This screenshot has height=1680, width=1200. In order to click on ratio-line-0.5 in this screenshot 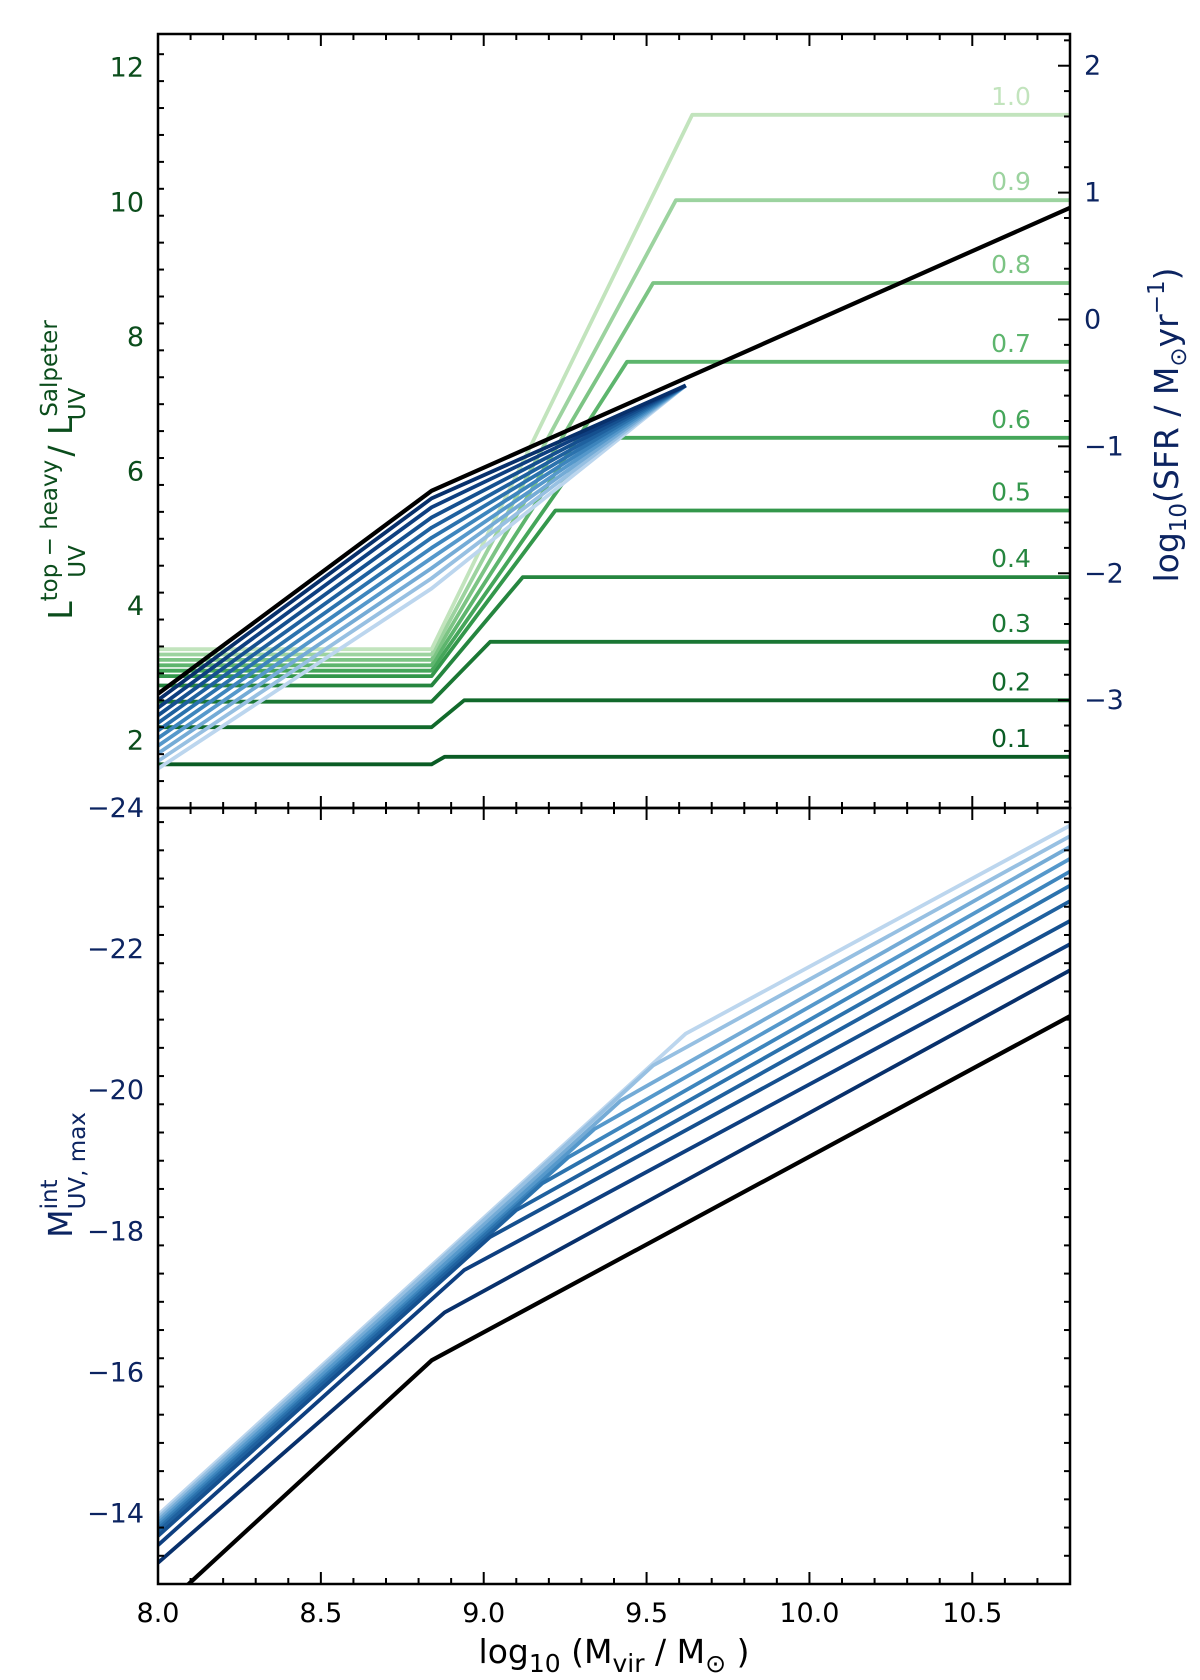, I will do `click(614, 593)`.